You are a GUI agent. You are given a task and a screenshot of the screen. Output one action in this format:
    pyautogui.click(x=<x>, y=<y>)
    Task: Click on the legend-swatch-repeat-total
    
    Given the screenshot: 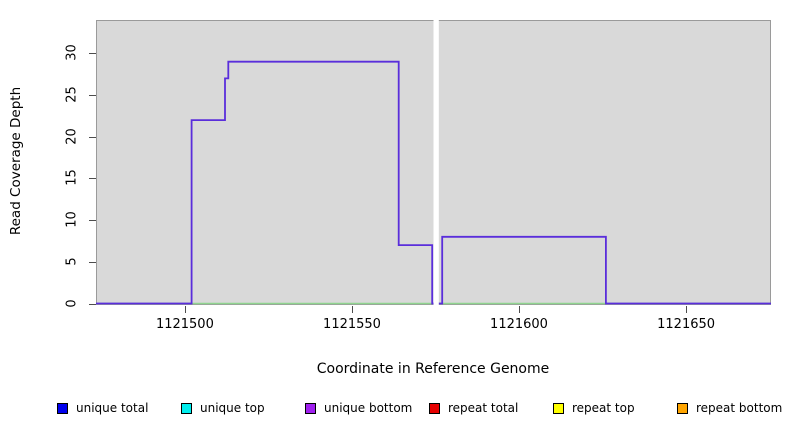 What is the action you would take?
    pyautogui.click(x=434, y=408)
    